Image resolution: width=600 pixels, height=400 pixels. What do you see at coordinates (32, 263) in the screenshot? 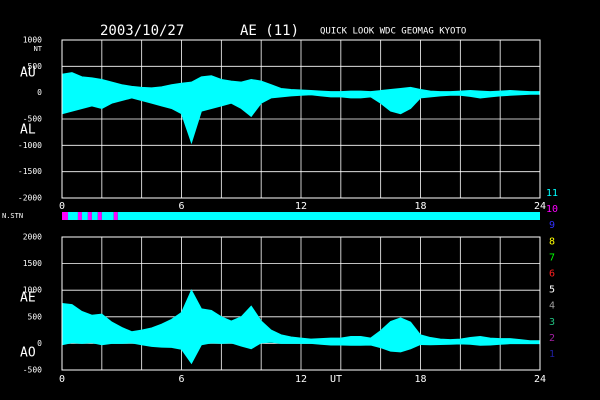
I see `y-tick-label: 1500` at bounding box center [32, 263].